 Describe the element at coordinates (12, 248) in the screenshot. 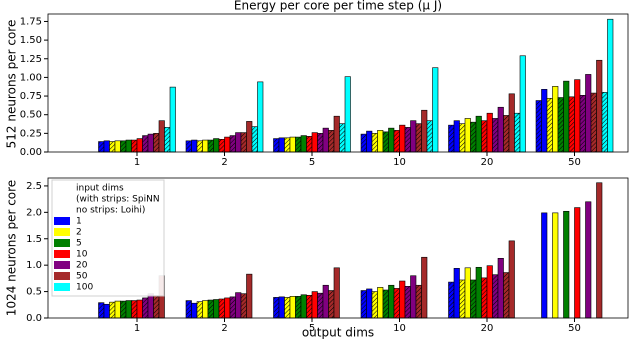

I see `y-axis-label: 1024 neurons per core` at that location.